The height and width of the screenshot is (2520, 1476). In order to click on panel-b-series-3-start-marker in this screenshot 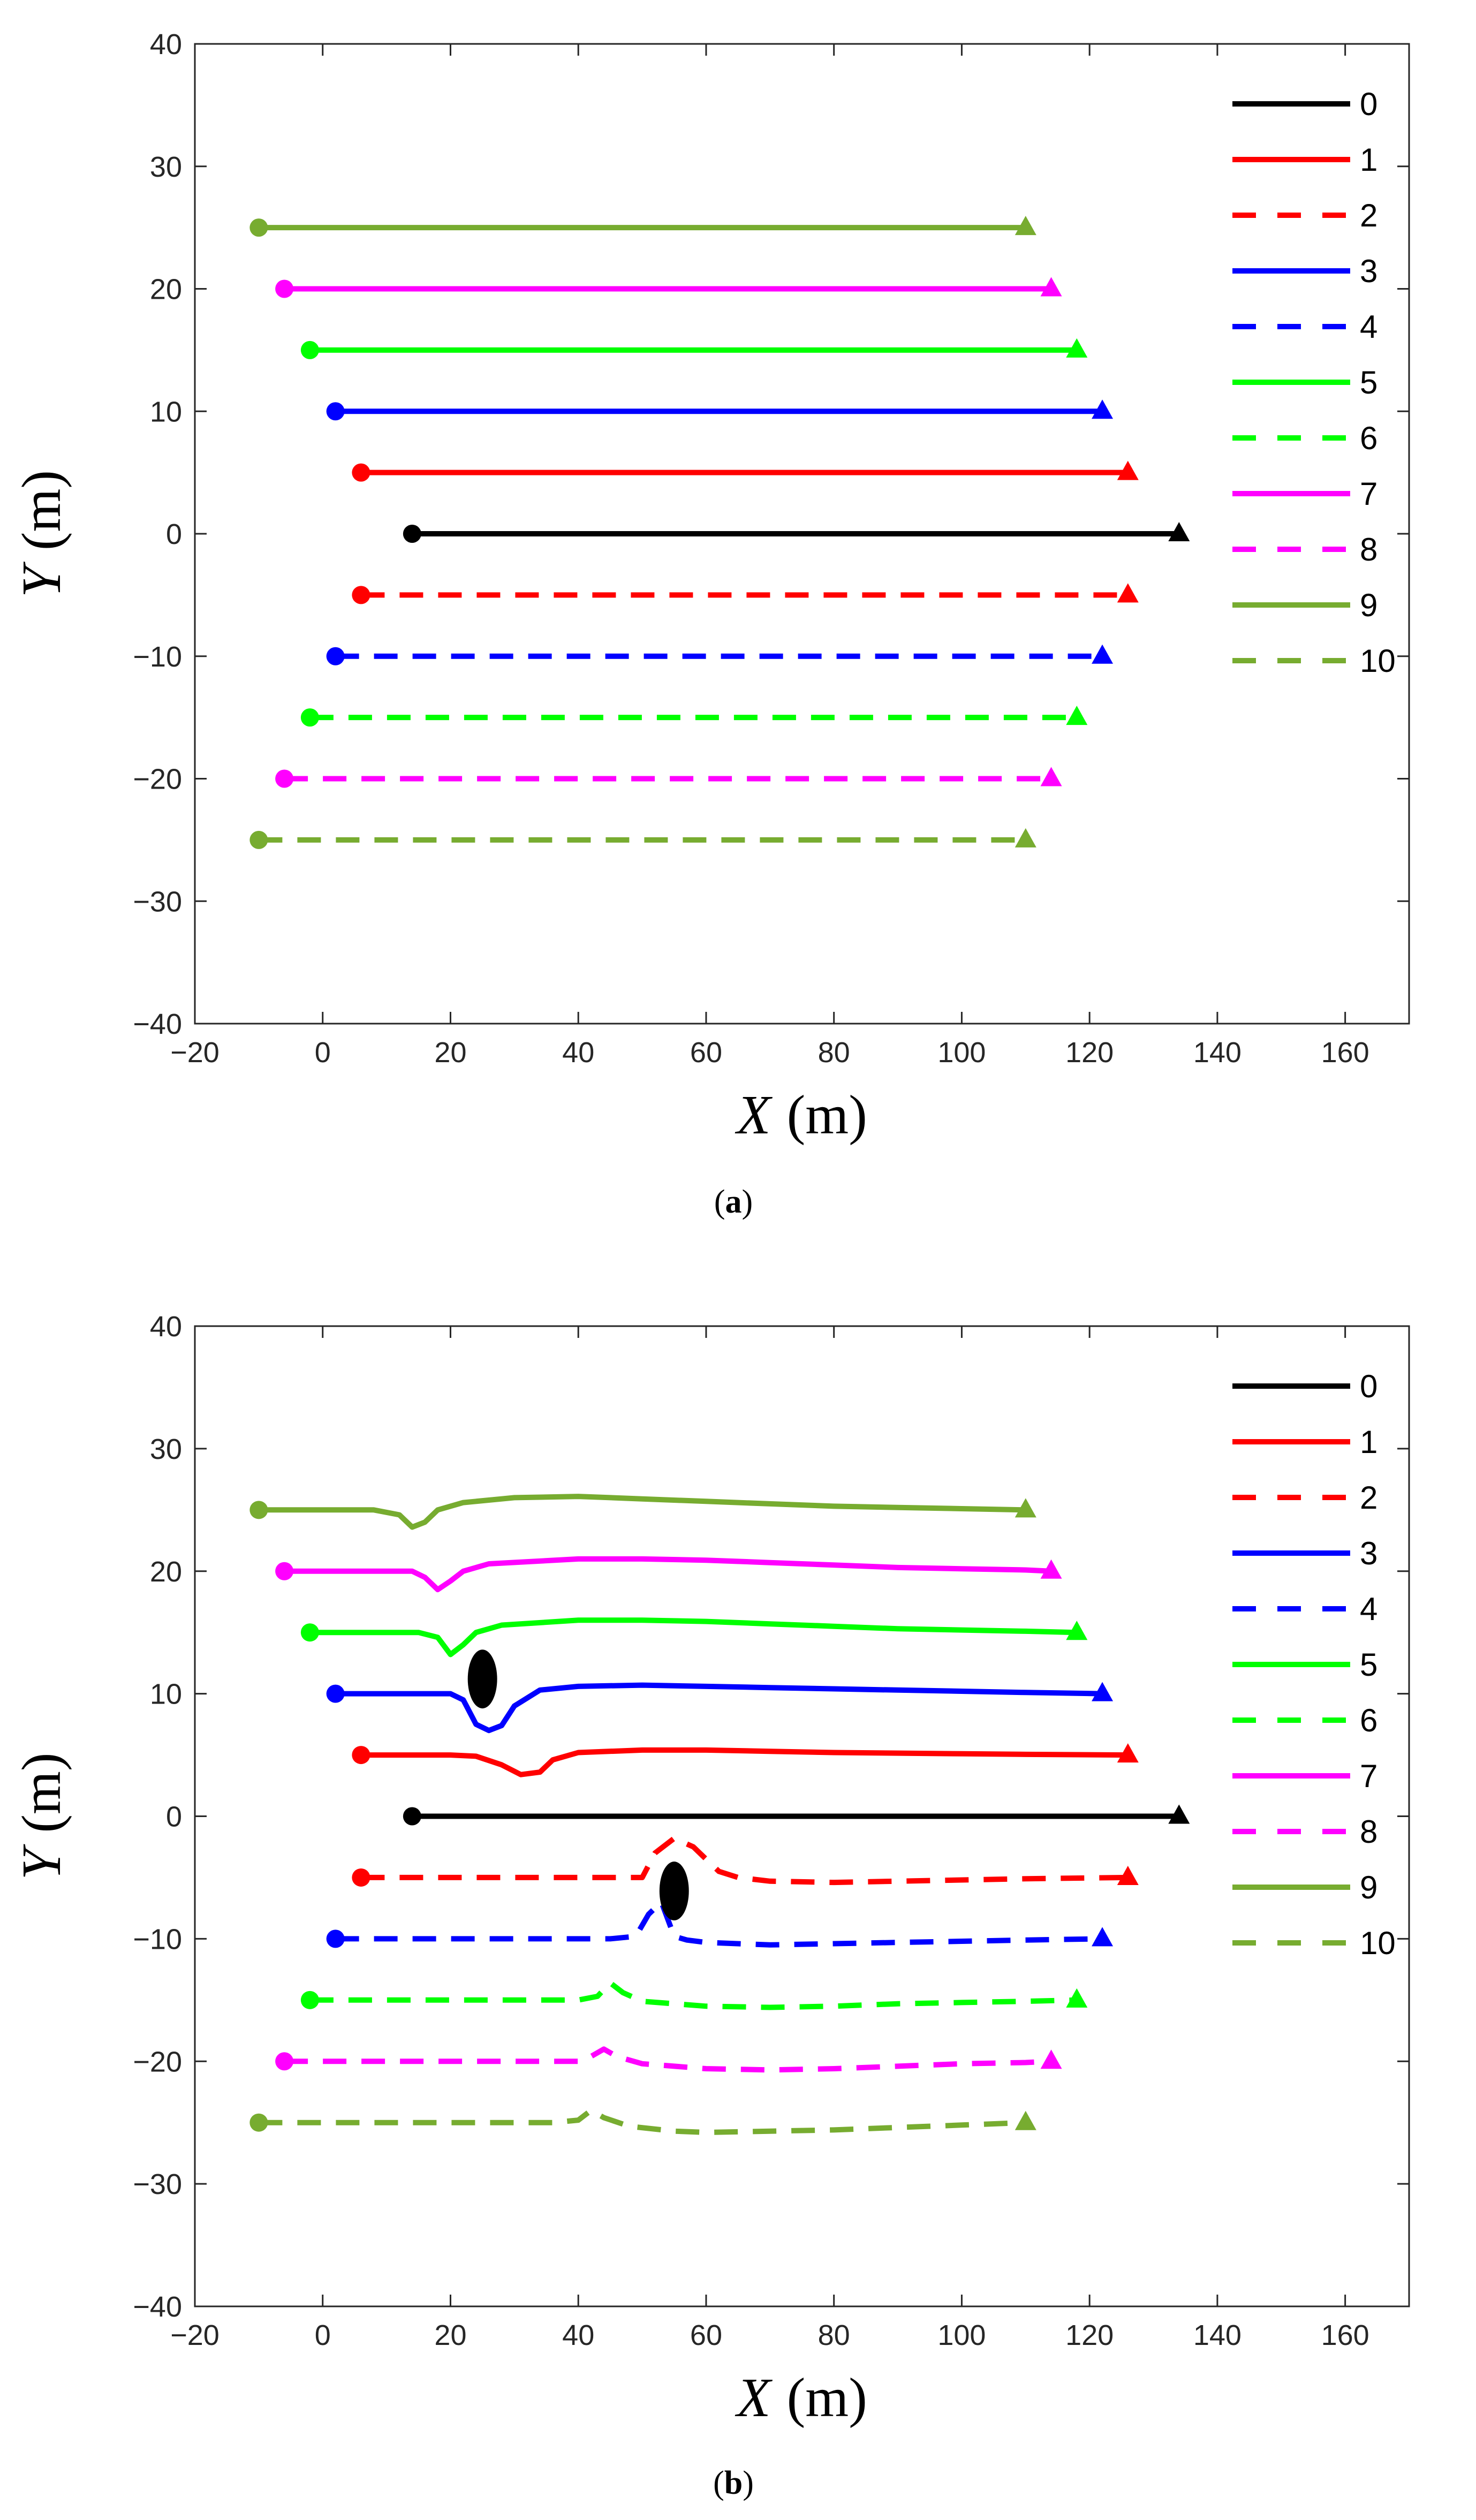, I will do `click(335, 1693)`.